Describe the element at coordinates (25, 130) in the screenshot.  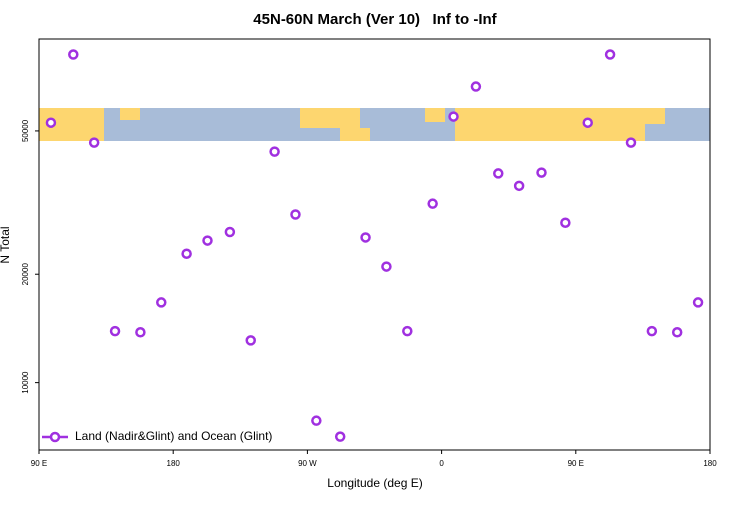
I see `y-tick-label: 50000` at that location.